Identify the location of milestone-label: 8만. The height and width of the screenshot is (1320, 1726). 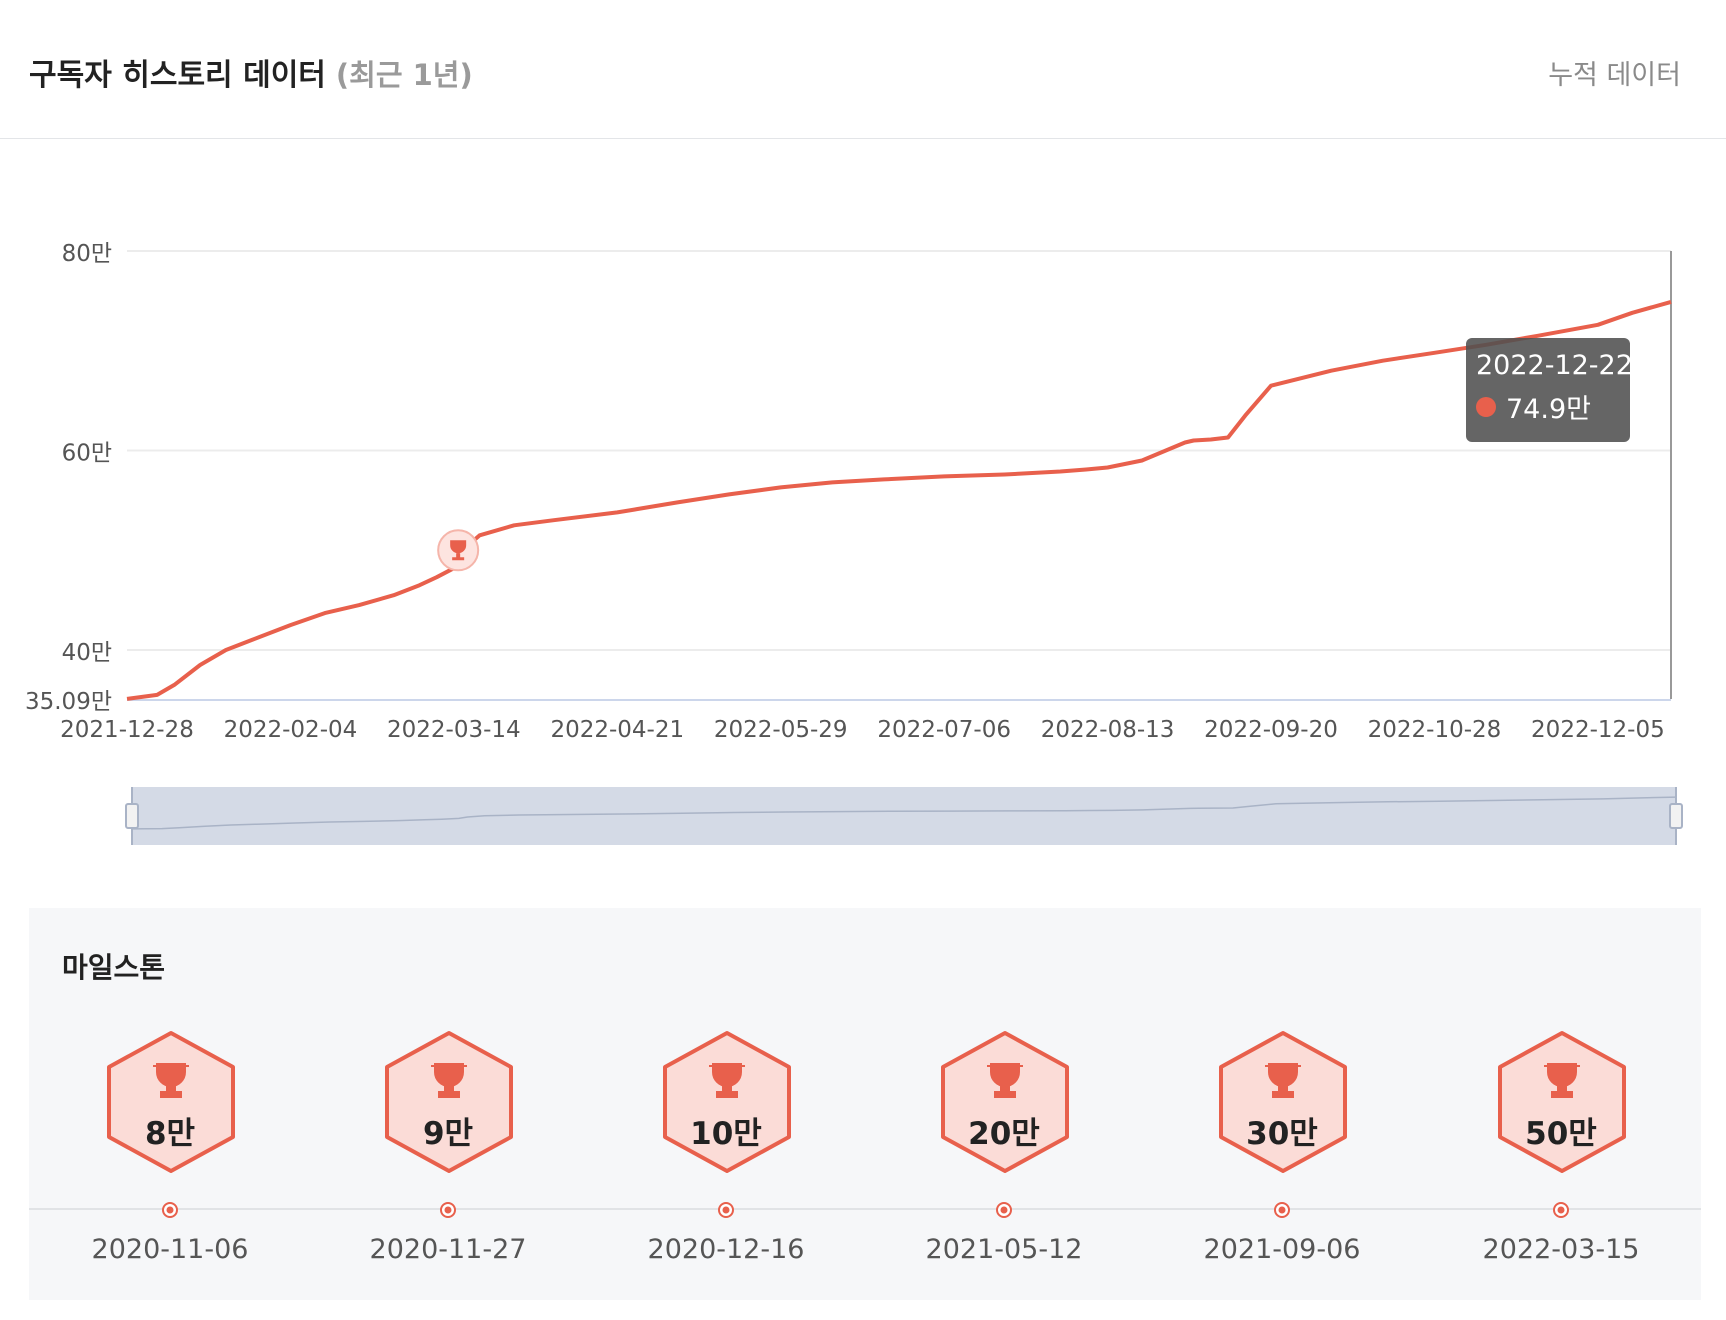
(170, 1134).